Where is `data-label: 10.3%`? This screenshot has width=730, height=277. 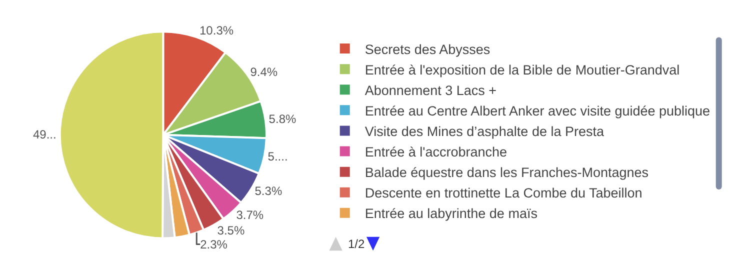
data-label: 10.3% is located at coordinates (217, 31).